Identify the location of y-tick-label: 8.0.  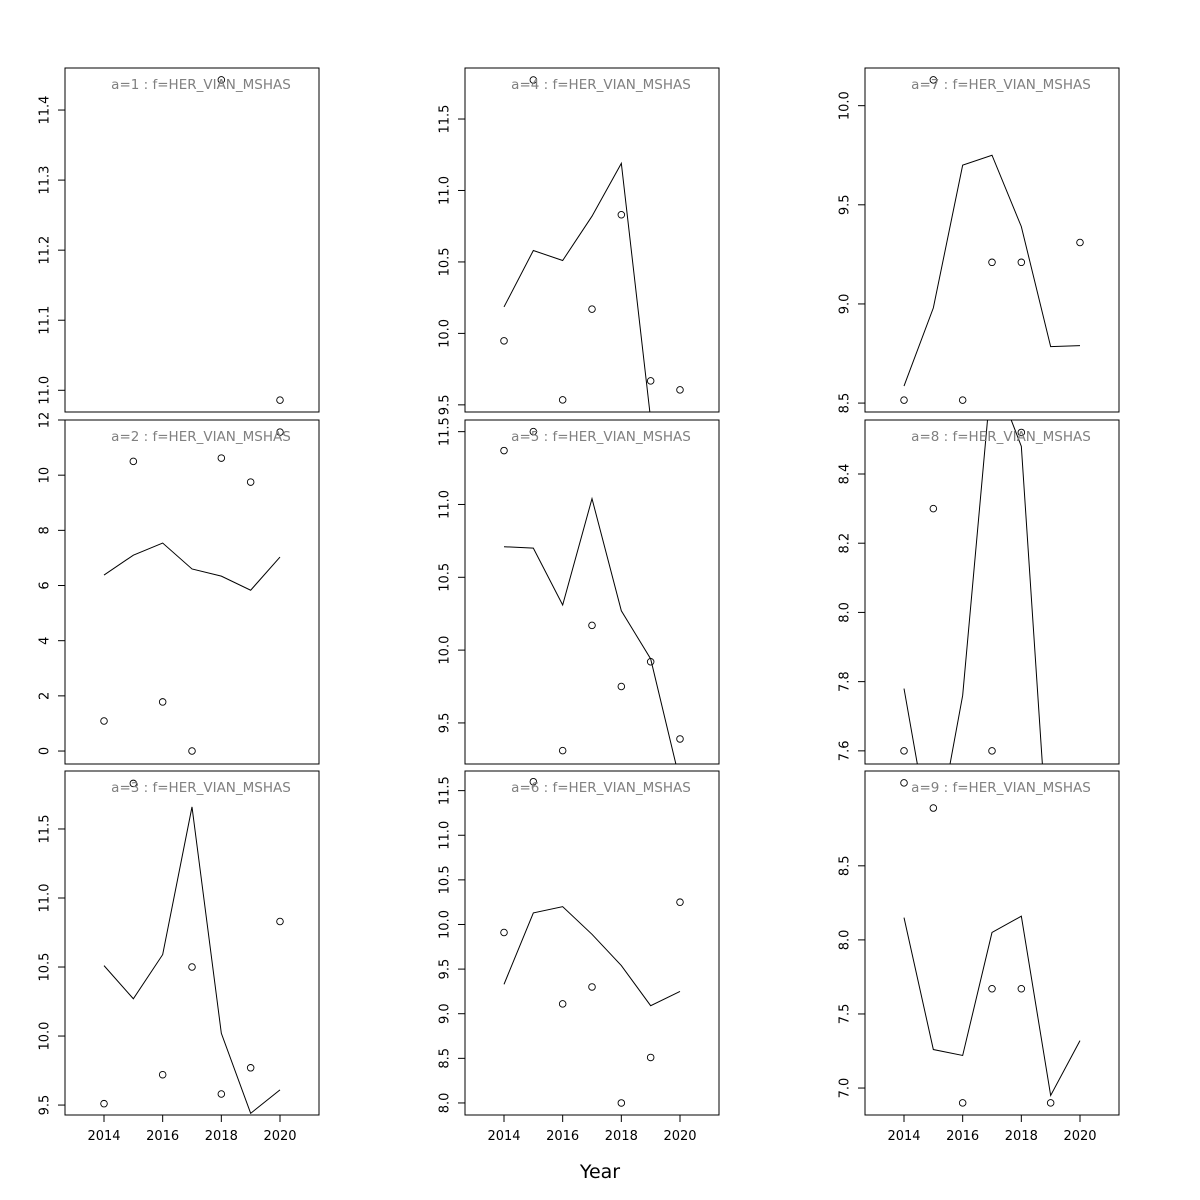
(845, 612).